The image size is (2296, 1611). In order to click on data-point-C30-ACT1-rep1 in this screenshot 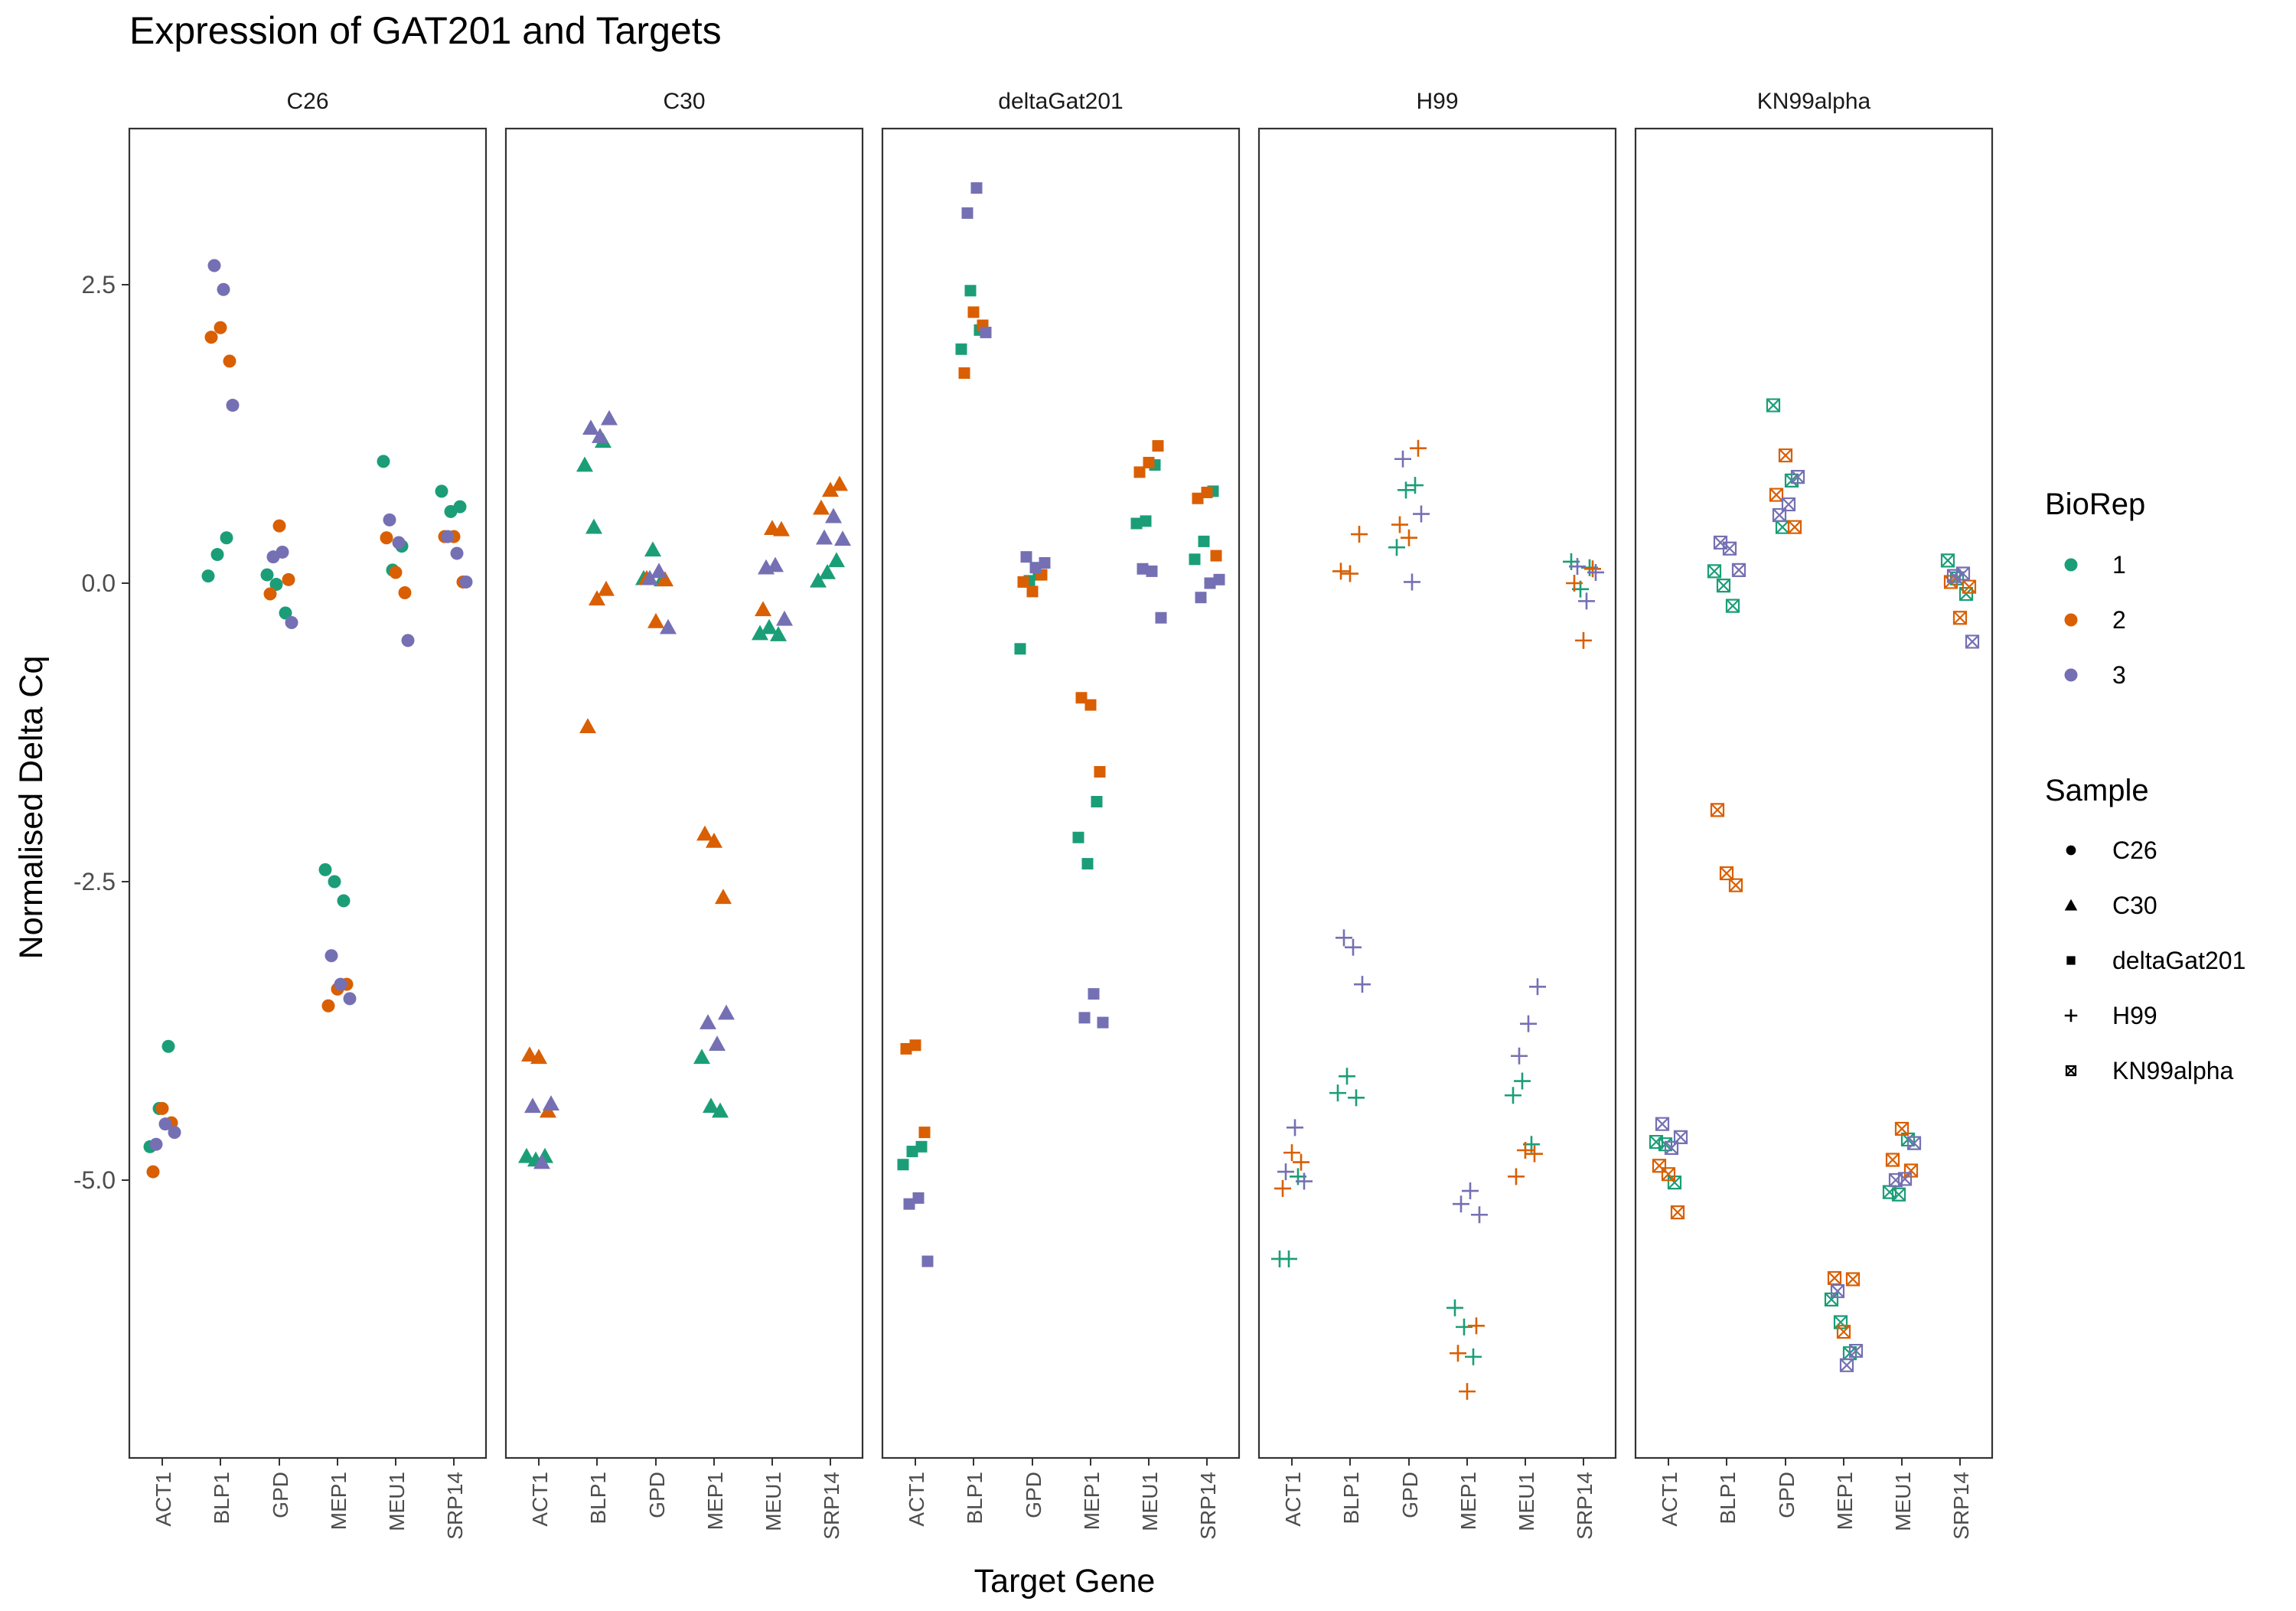, I will do `click(526, 1155)`.